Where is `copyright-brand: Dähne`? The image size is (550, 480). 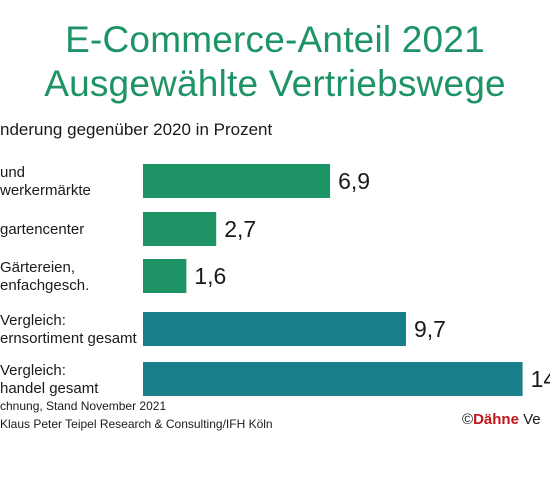
copyright-brand: Dähne is located at coordinates (496, 419).